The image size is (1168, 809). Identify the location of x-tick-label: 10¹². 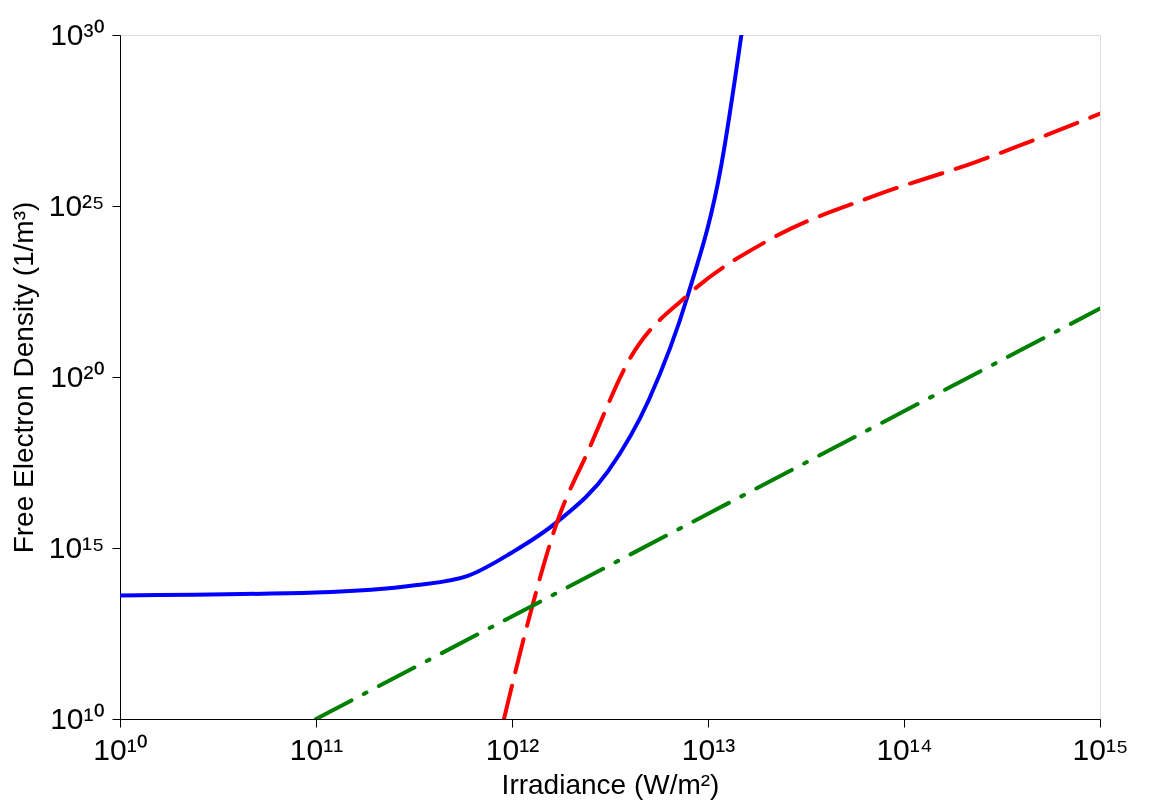
(512, 749).